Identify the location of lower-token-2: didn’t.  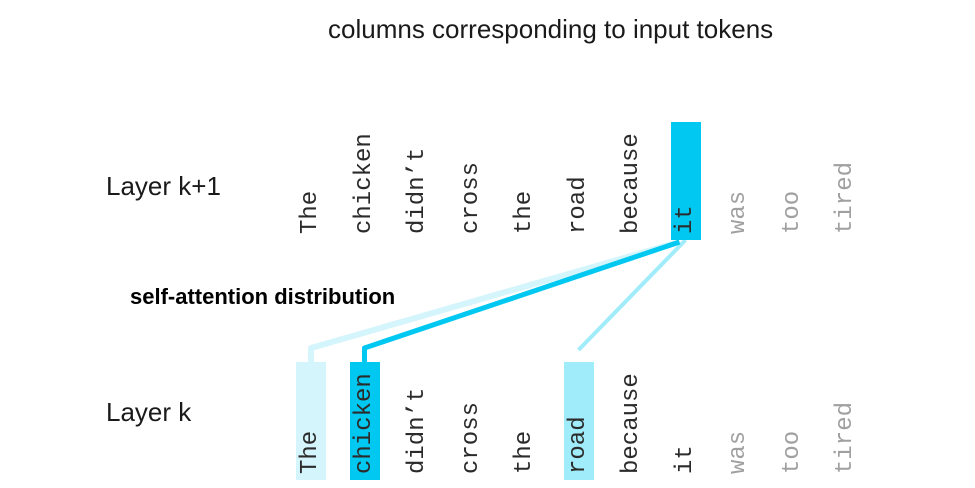
(418, 421).